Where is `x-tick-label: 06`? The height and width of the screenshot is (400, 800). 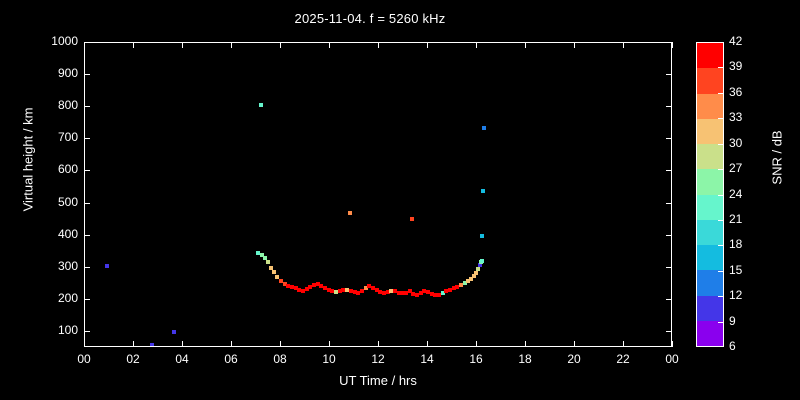
x-tick-label: 06 is located at coordinates (231, 359).